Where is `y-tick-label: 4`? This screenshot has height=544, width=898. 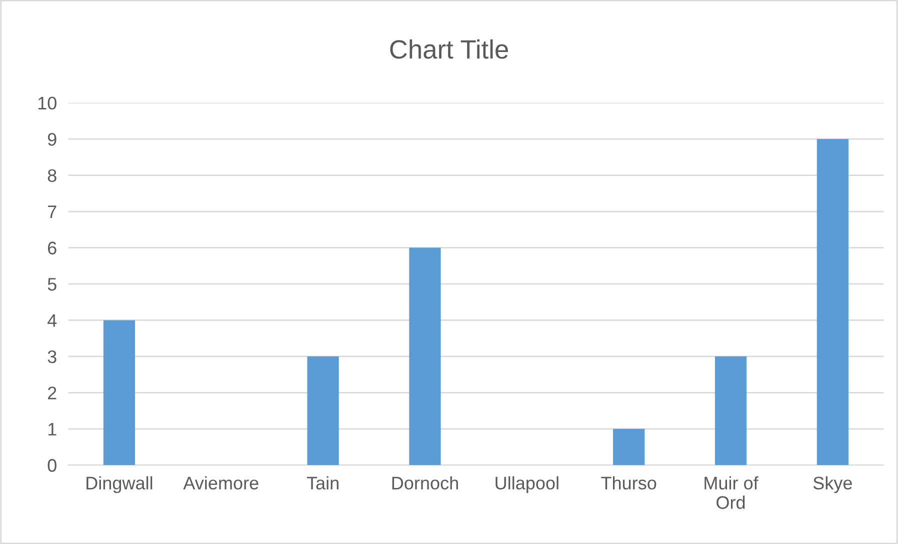
y-tick-label: 4 is located at coordinates (52, 320).